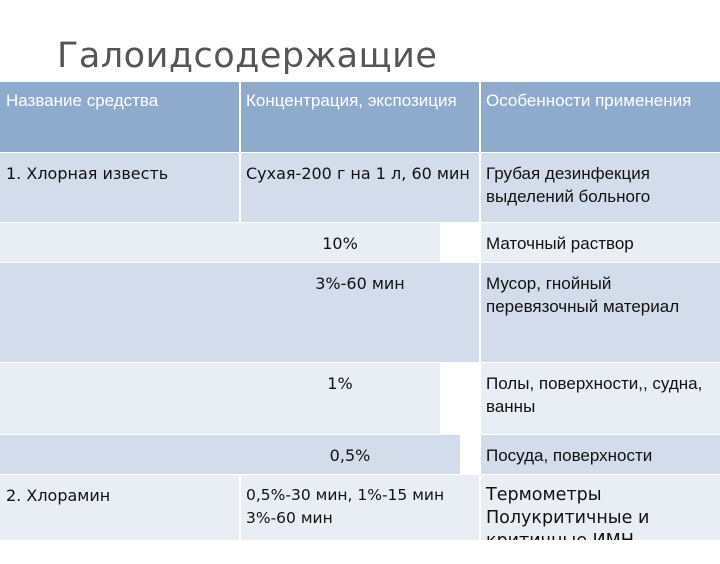  What do you see at coordinates (600, 454) in the screenshot?
I see `table-row-5-usage: Посуда, поверхности` at bounding box center [600, 454].